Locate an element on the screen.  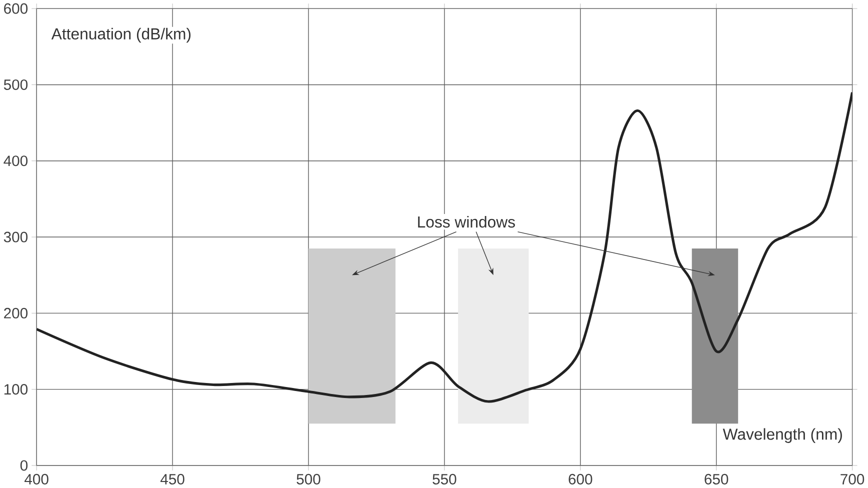
x-tick-label: 650 is located at coordinates (716, 479).